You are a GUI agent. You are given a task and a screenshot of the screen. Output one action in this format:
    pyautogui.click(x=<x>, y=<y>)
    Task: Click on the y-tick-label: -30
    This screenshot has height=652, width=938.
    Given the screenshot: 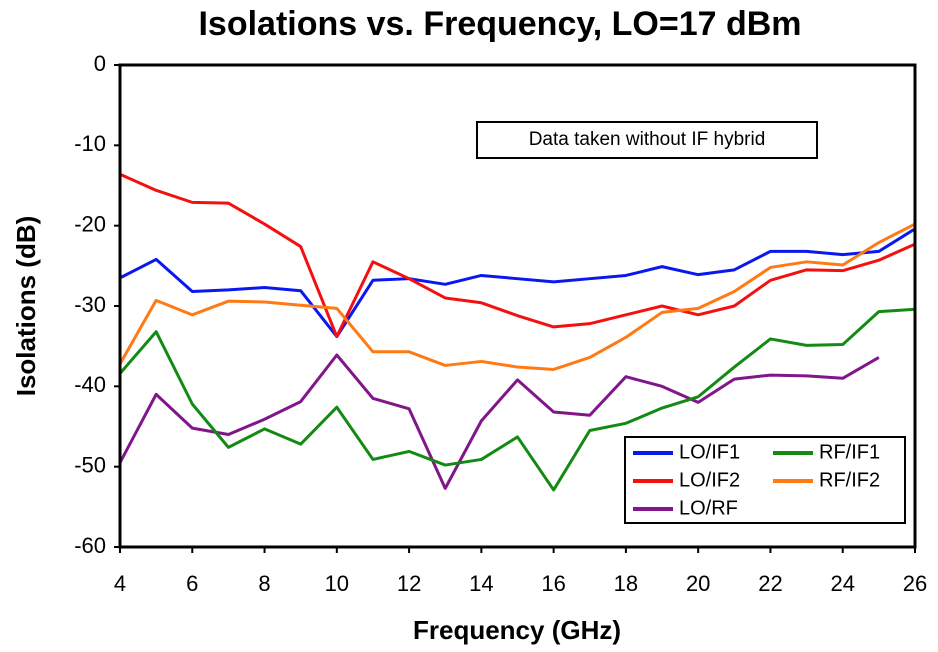 What is the action you would take?
    pyautogui.click(x=90, y=304)
    